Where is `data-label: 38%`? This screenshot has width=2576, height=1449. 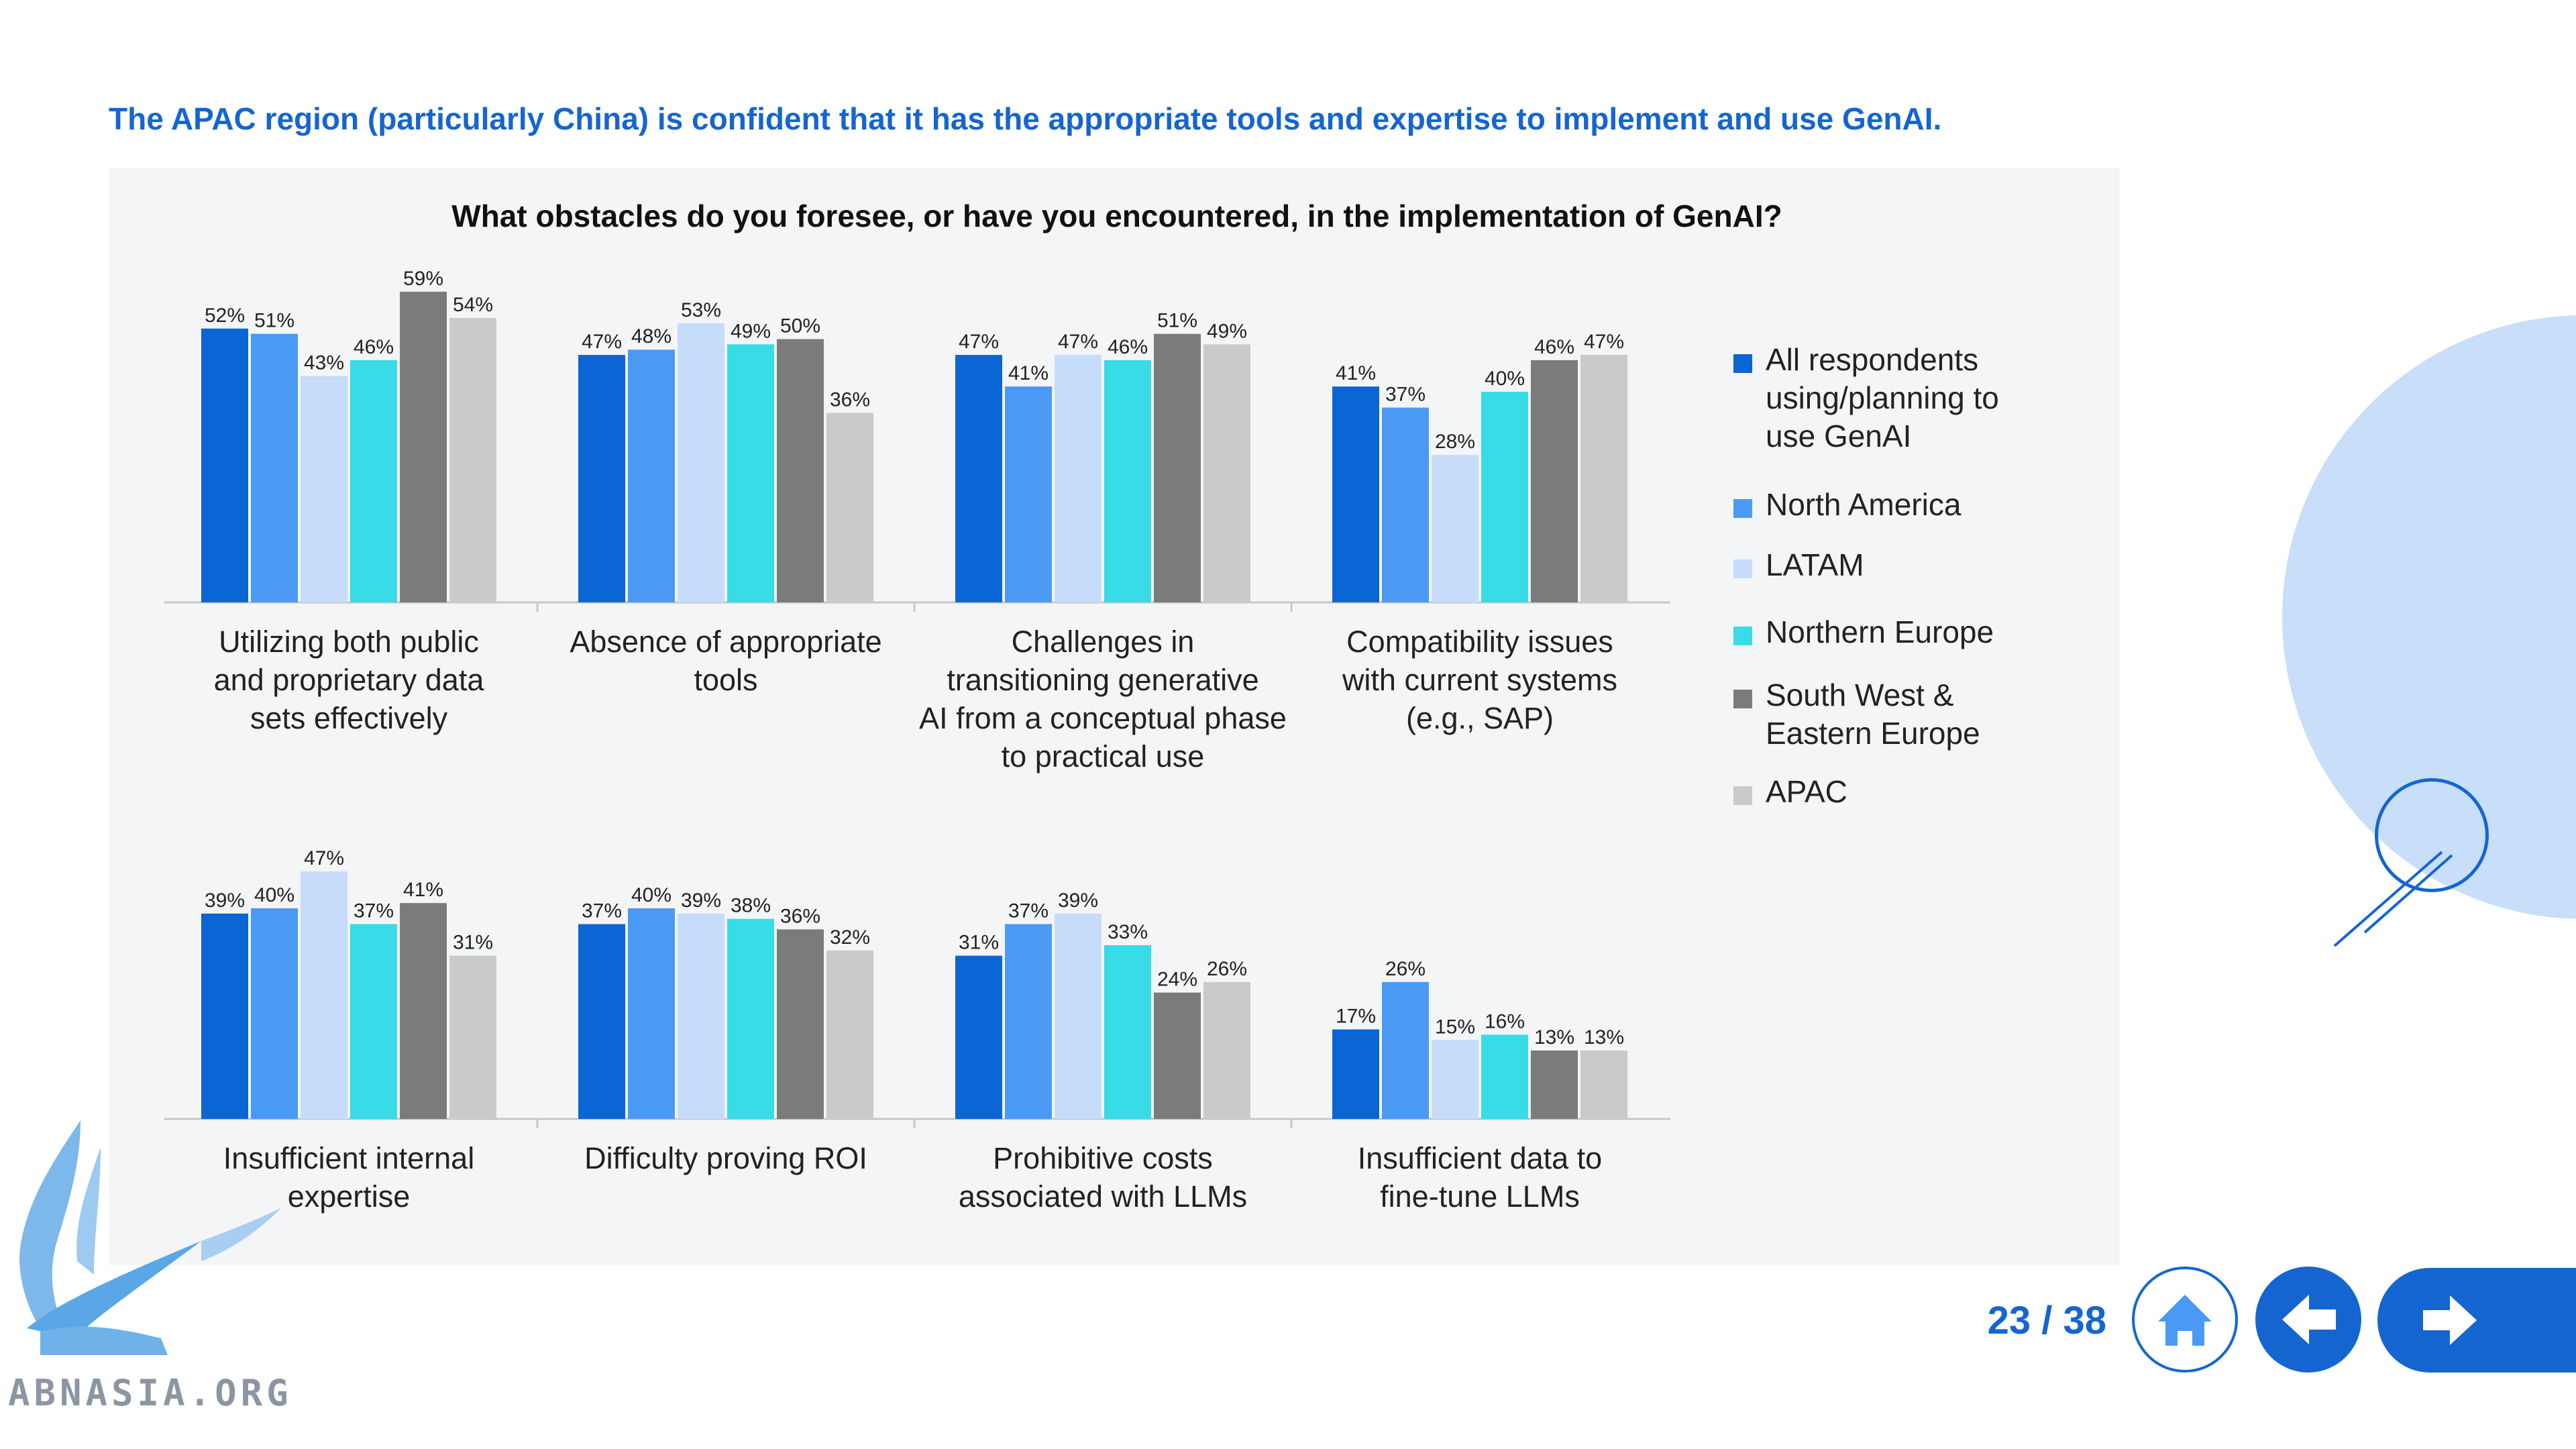 data-label: 38% is located at coordinates (751, 906).